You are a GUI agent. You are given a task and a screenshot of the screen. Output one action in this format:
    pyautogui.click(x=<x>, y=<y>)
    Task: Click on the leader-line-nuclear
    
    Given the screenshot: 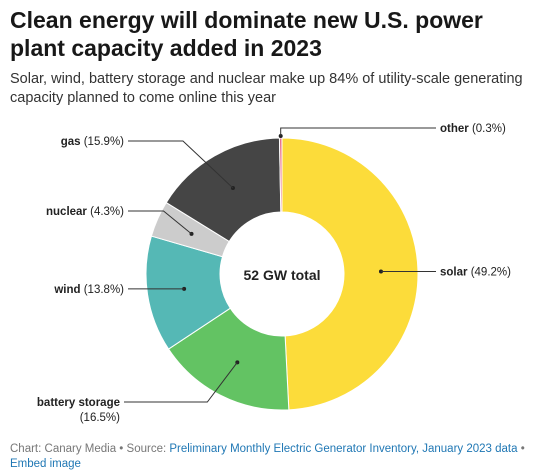 What is the action you would take?
    pyautogui.click(x=160, y=222)
    